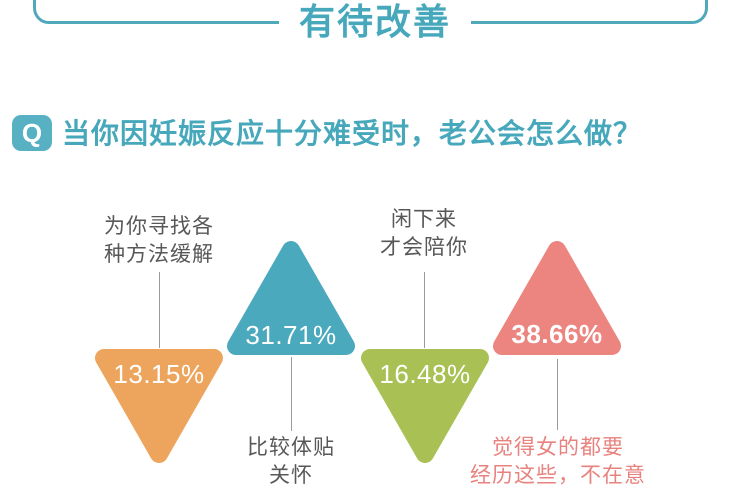 This screenshot has width=750, height=500. I want to click on category-label-line1: 比较体贴, so click(291, 447).